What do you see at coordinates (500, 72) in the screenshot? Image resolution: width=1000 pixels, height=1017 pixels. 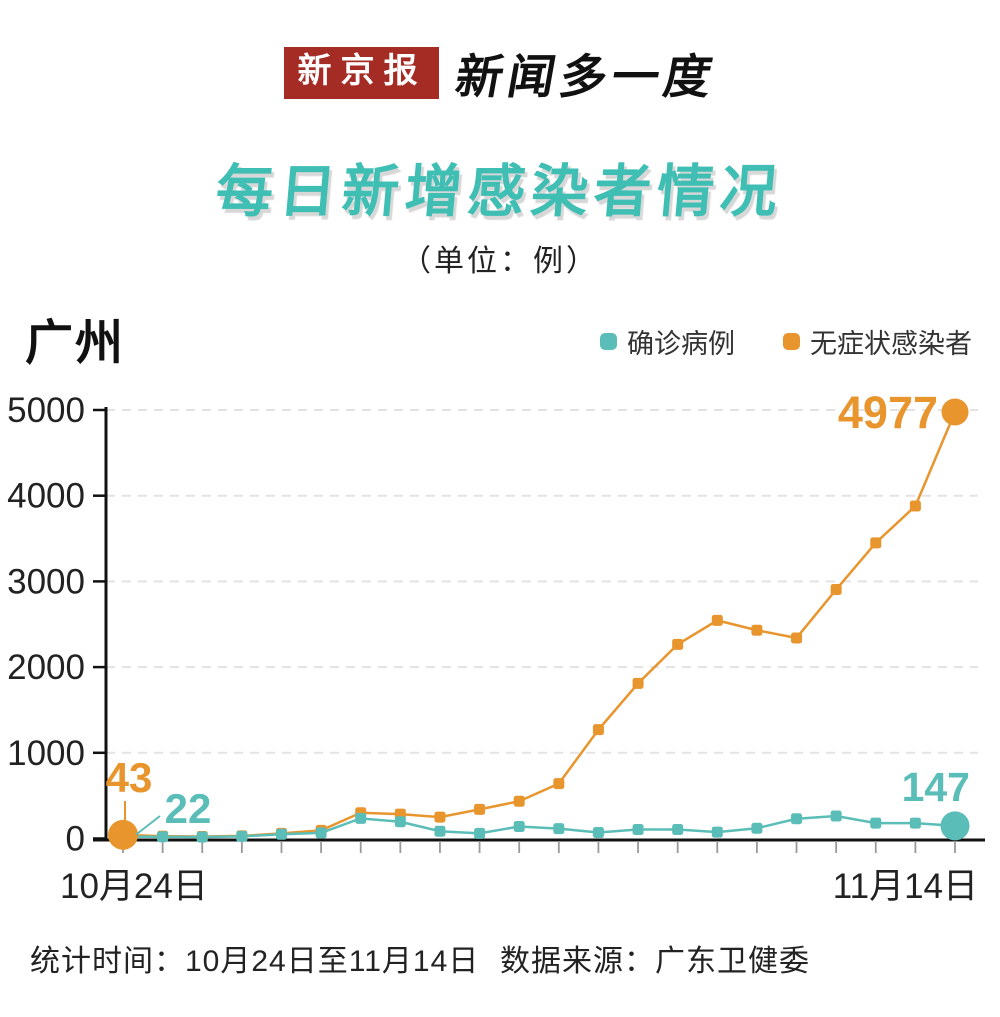 I see `header: 新京报 新闻多一度` at bounding box center [500, 72].